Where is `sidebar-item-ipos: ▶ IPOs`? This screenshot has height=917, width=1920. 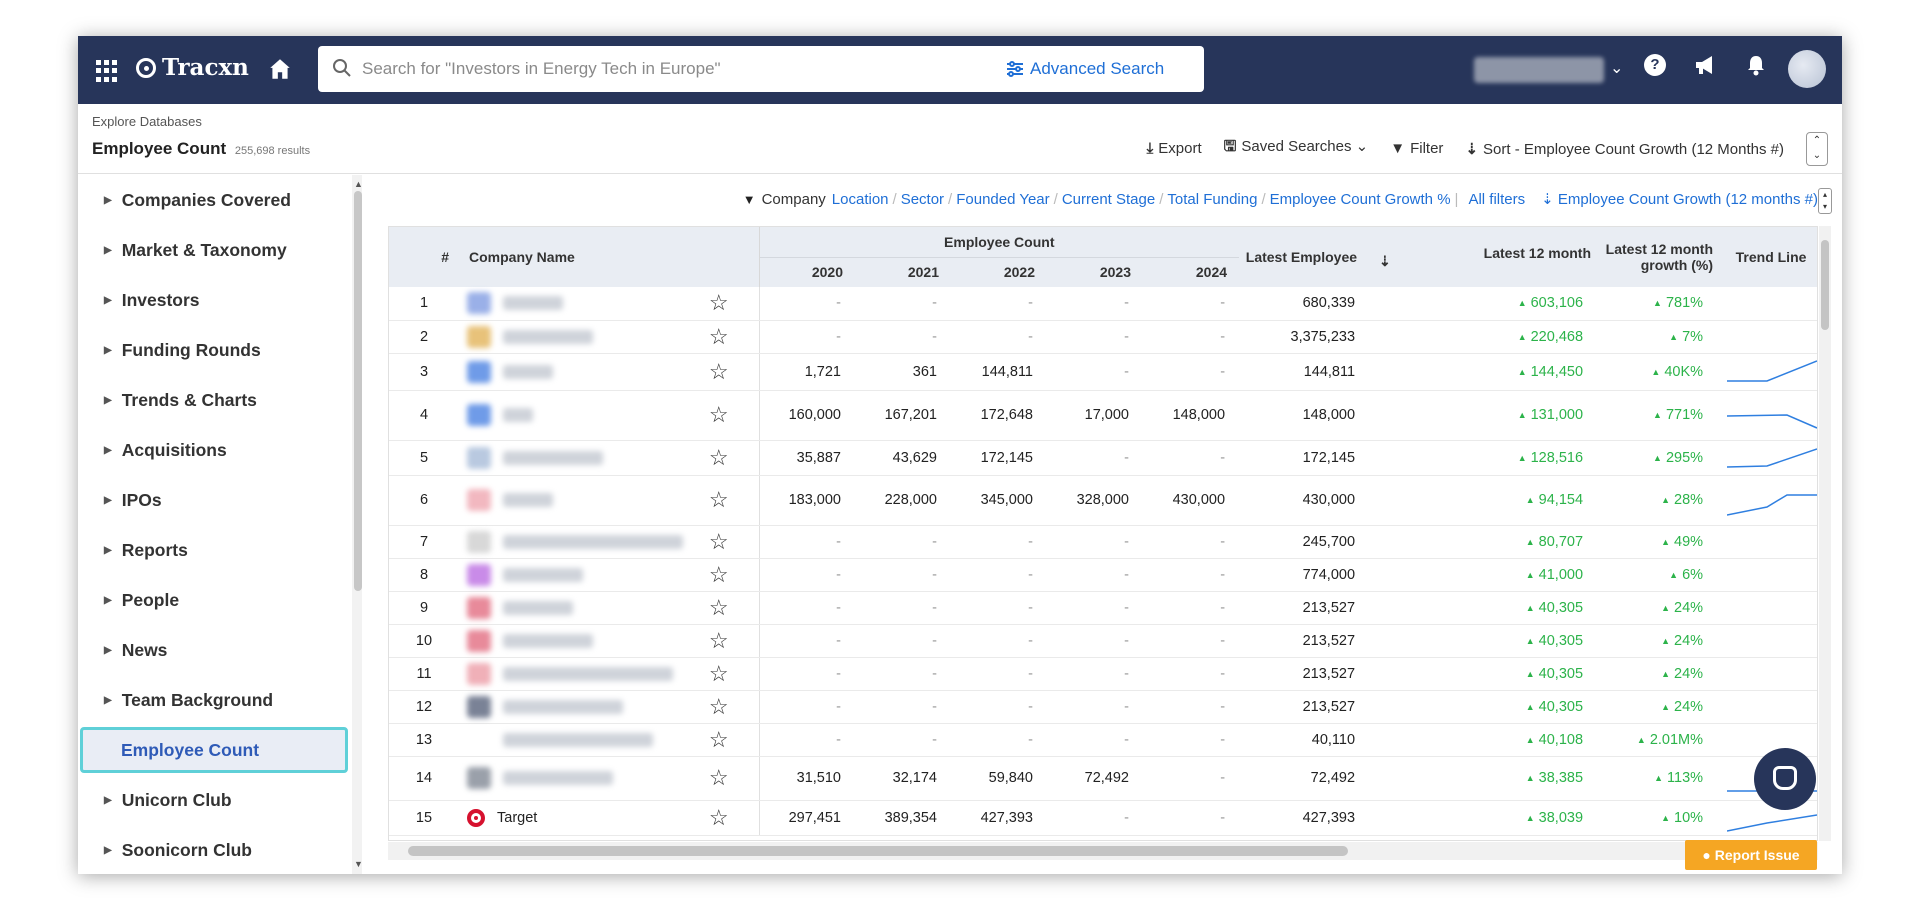
sidebar-item-ipos: ▶ IPOs is located at coordinates (215, 500).